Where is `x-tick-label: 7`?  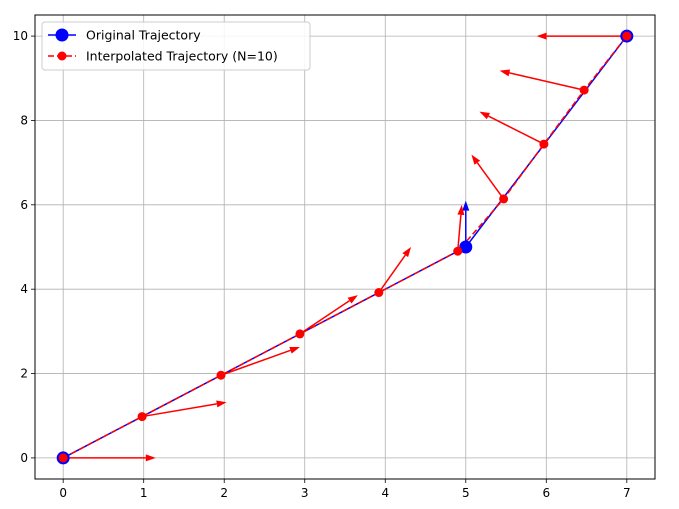
x-tick-label: 7 is located at coordinates (627, 493).